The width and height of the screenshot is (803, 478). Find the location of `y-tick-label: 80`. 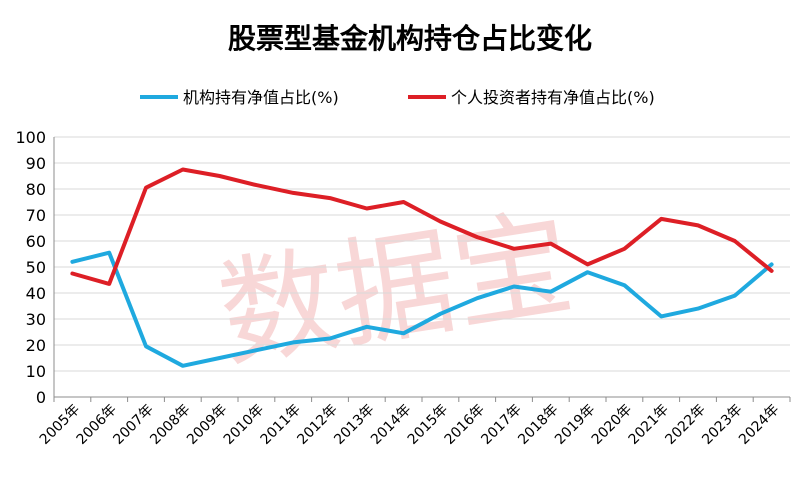

y-tick-label: 80 is located at coordinates (36, 189).